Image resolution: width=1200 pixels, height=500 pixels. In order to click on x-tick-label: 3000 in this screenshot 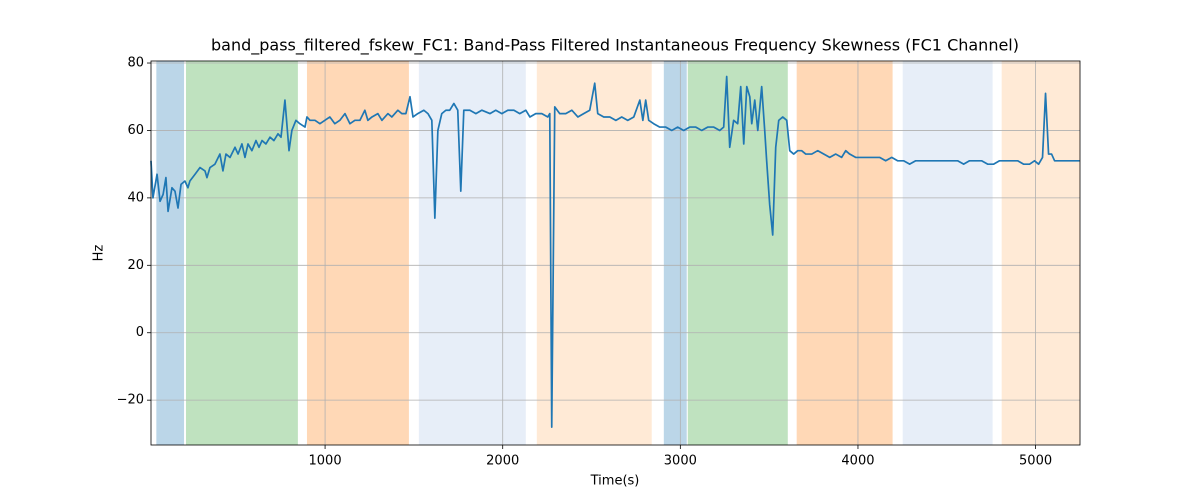, I will do `click(680, 461)`.